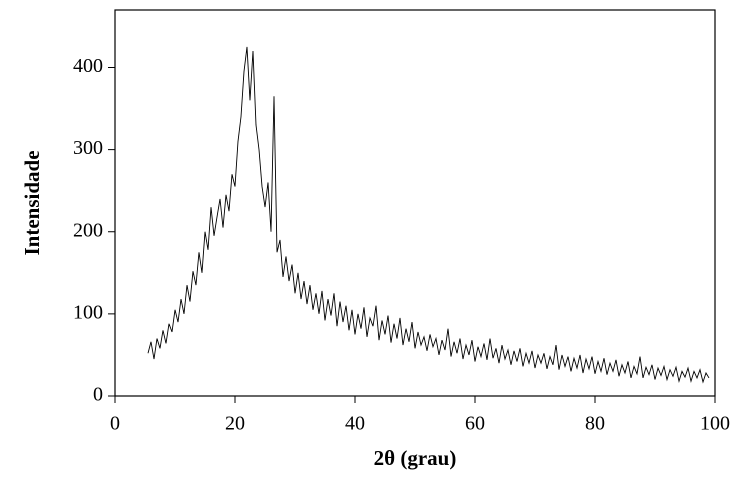  What do you see at coordinates (595, 424) in the screenshot?
I see `x-tick-label: 80` at bounding box center [595, 424].